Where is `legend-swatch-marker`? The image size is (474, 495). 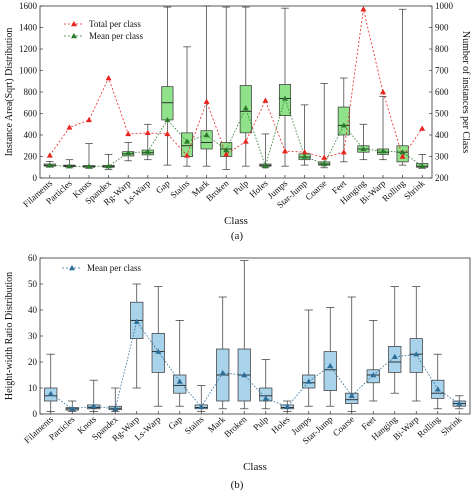
legend-swatch-marker is located at coordinates (74, 24).